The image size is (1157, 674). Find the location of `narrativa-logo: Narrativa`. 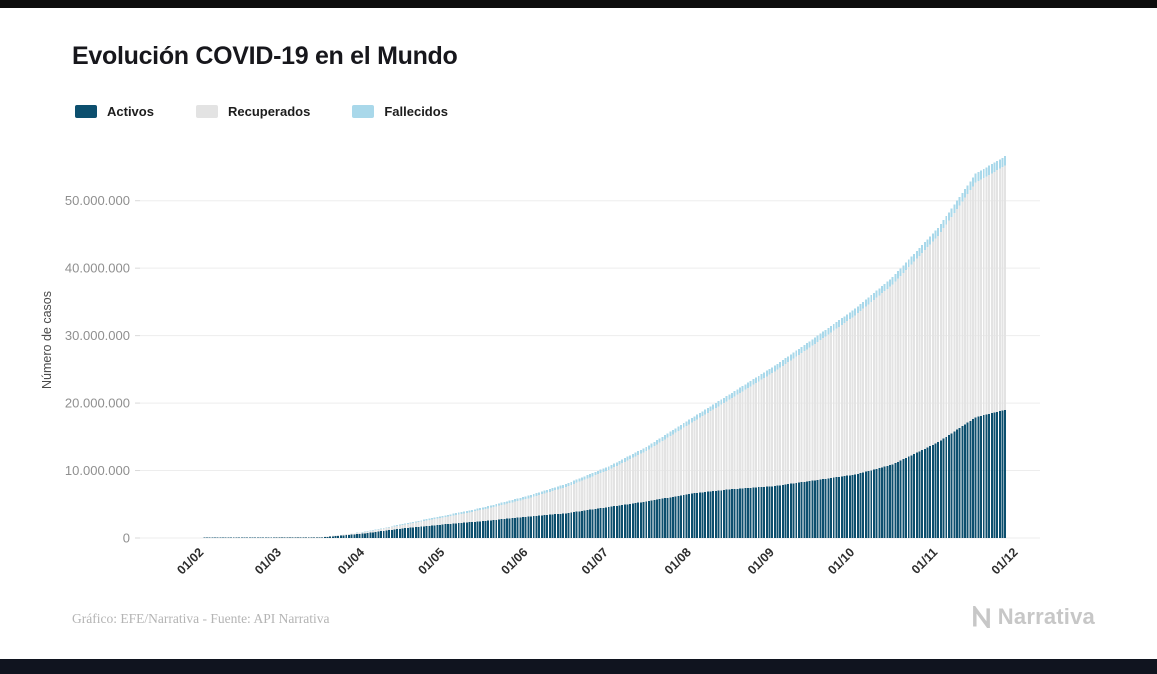

narrativa-logo: Narrativa is located at coordinates (1033, 617).